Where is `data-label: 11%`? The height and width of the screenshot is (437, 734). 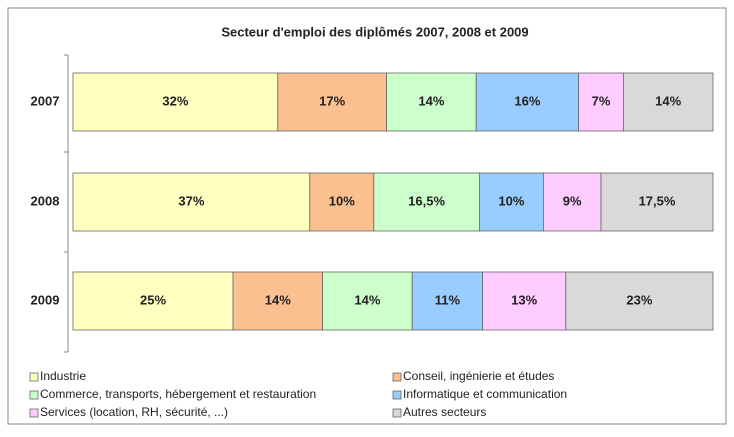 data-label: 11% is located at coordinates (448, 299).